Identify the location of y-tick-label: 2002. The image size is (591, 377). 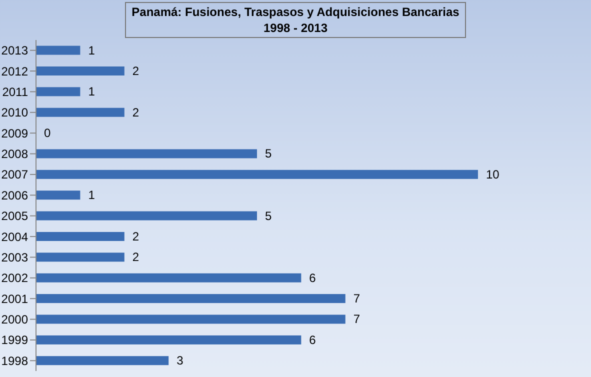
(14, 278).